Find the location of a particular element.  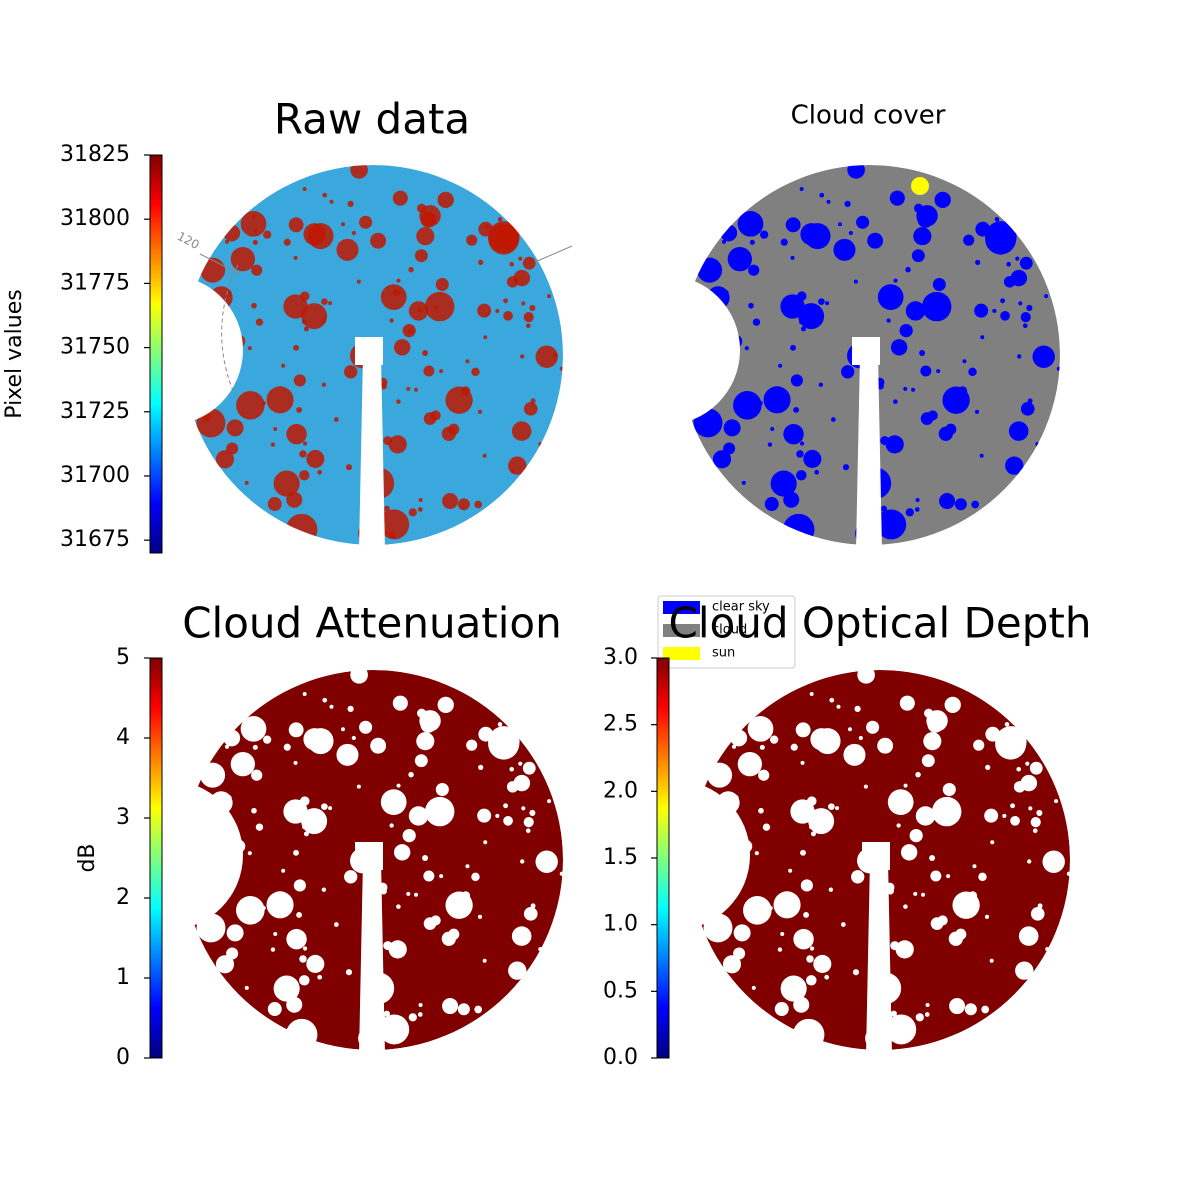

colorbar-tick-label: 1.5 is located at coordinates (620, 857).